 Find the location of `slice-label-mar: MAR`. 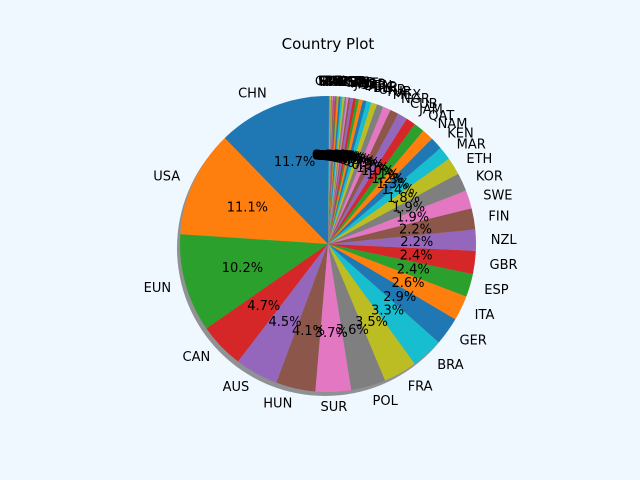

slice-label-mar: MAR is located at coordinates (471, 145).